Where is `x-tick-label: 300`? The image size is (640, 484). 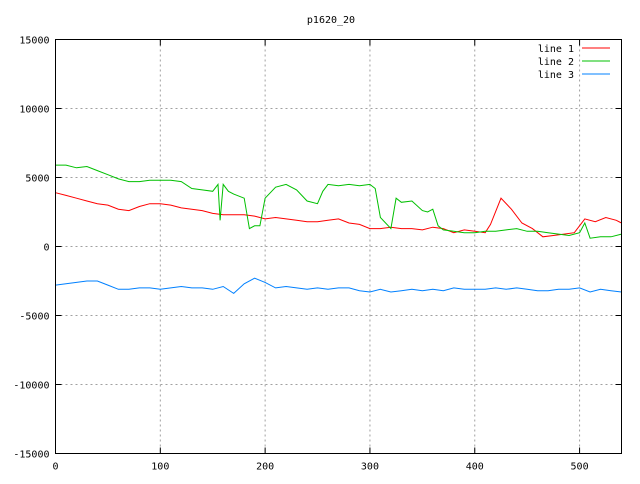 x-tick-label: 300 is located at coordinates (370, 467).